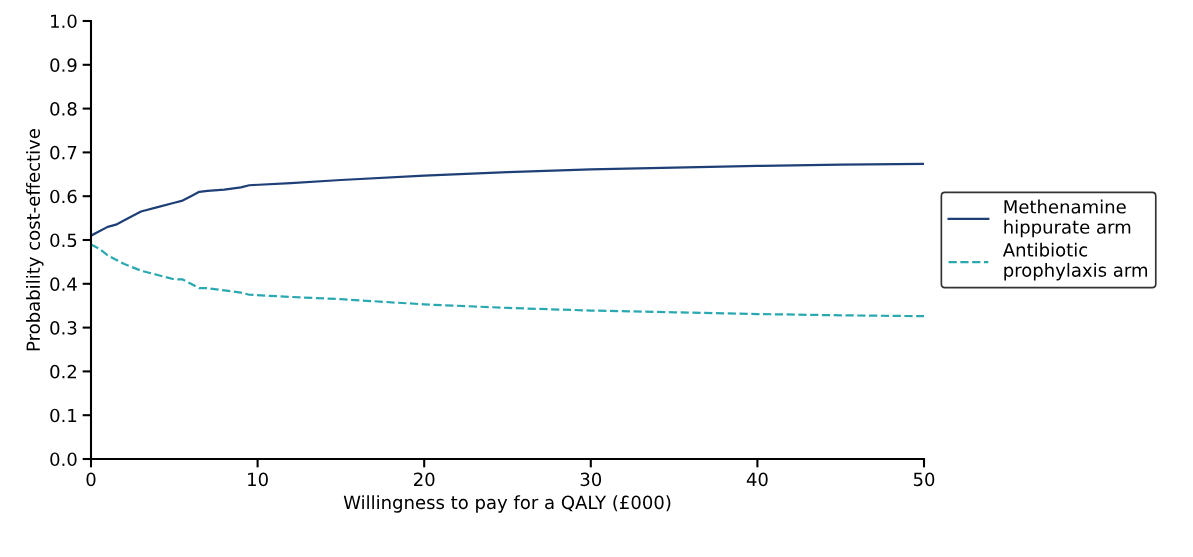 The height and width of the screenshot is (557, 1193). What do you see at coordinates (424, 479) in the screenshot?
I see `x-tick-label: 20` at bounding box center [424, 479].